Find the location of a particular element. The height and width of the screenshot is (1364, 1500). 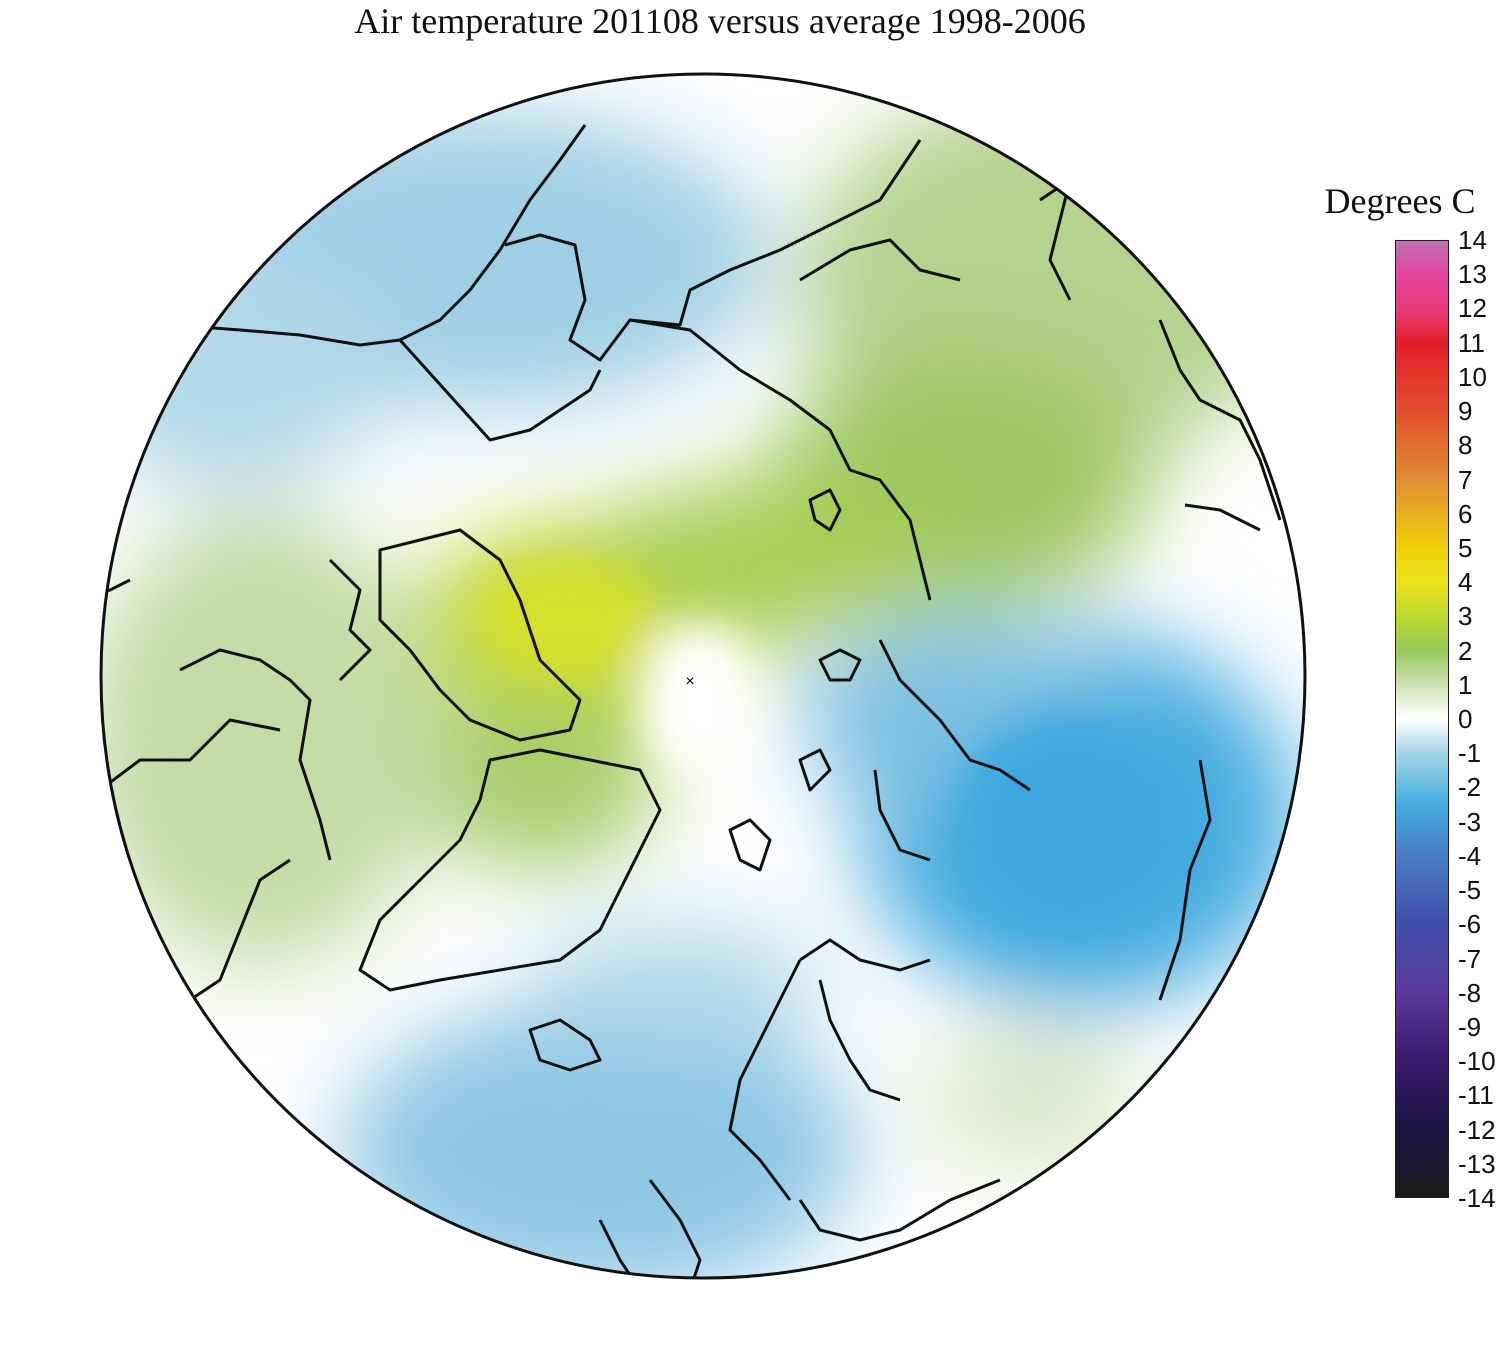

anomaly-beaufort is located at coordinates (760, 560).